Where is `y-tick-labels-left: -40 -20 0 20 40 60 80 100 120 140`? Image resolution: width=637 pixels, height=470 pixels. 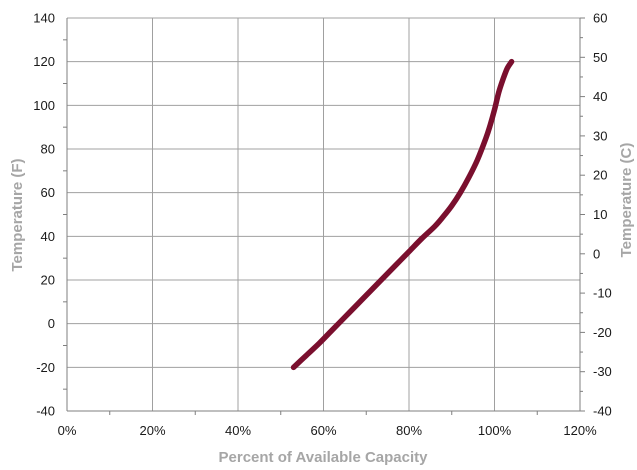 y-tick-labels-left: -40 -20 0 20 40 60 80 100 120 140 is located at coordinates (44, 215).